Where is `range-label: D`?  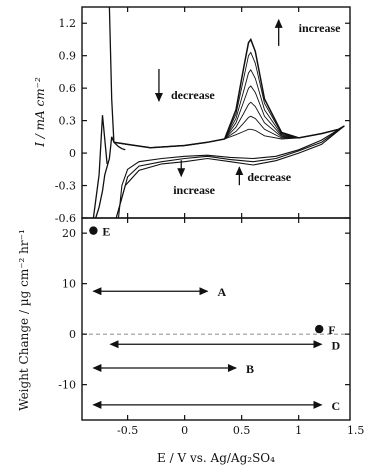 range-label: D is located at coordinates (335, 345).